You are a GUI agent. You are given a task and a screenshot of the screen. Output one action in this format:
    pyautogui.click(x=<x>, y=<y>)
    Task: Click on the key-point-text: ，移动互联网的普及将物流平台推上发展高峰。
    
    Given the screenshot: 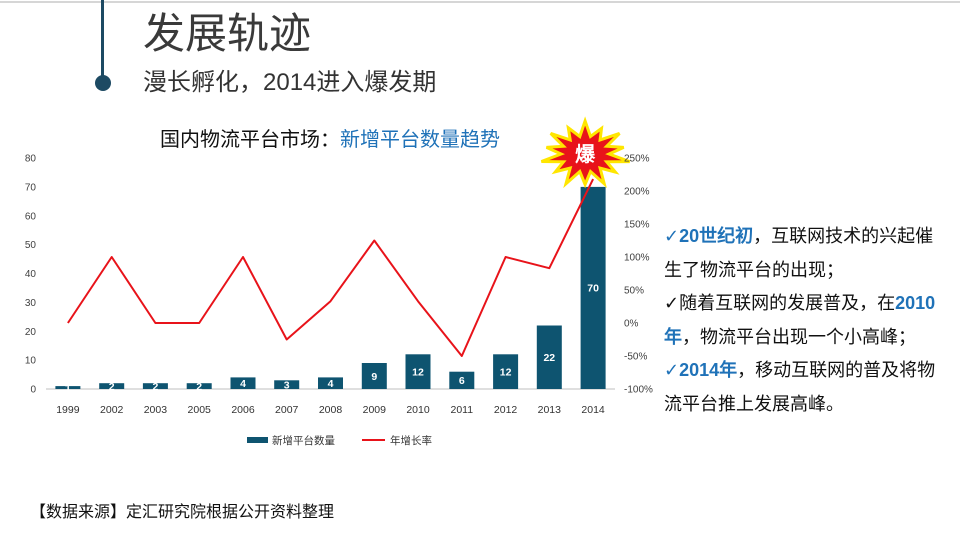 What is the action you would take?
    pyautogui.click(x=800, y=387)
    